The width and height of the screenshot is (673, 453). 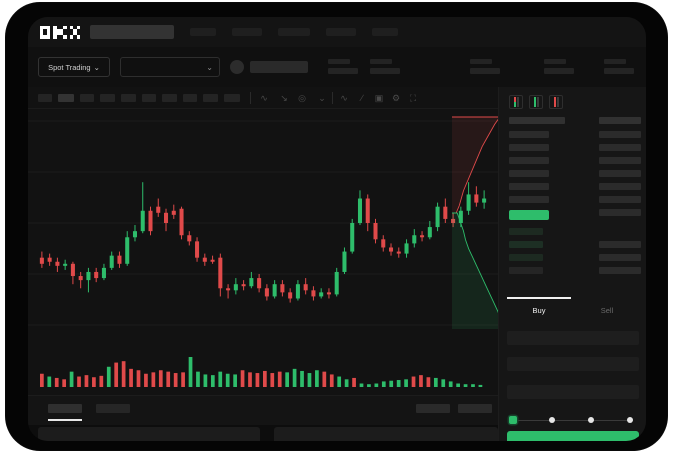 What do you see at coordinates (263, 410) in the screenshot?
I see `orders-tab-bar` at bounding box center [263, 410].